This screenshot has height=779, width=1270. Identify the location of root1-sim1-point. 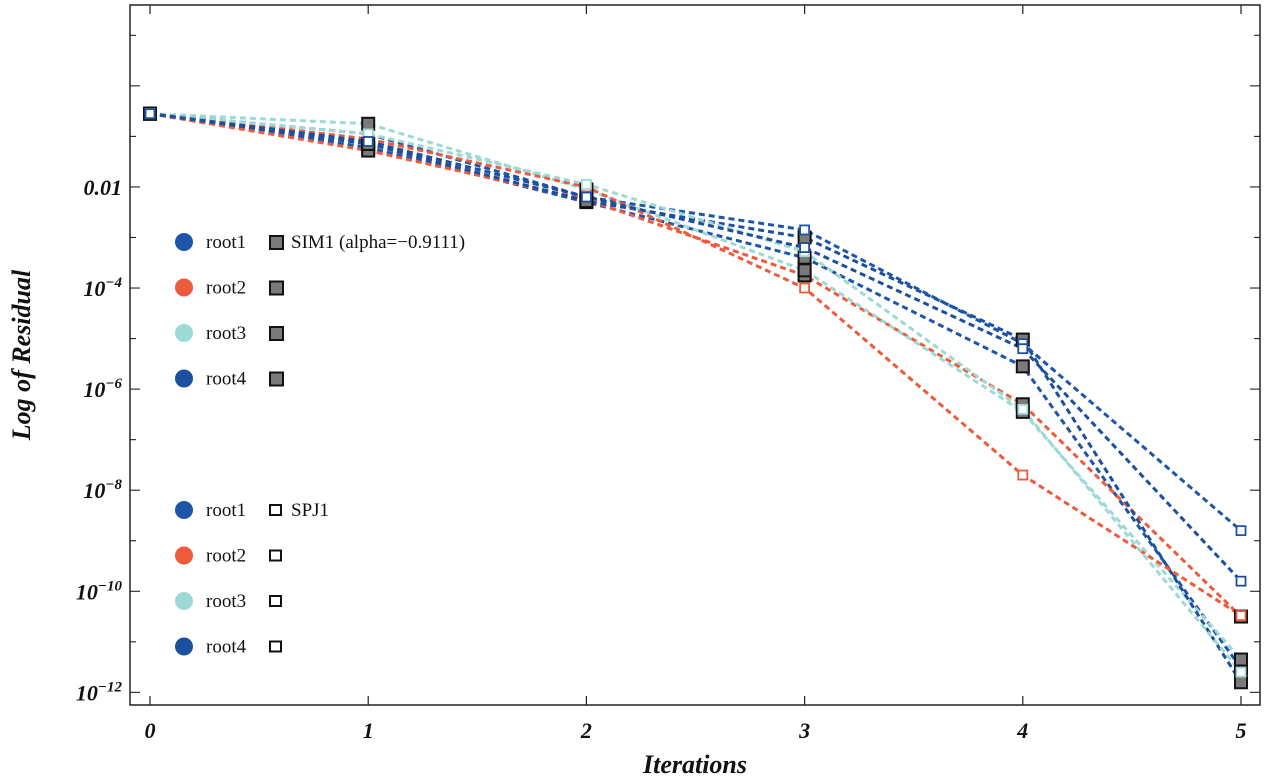
(1022, 366).